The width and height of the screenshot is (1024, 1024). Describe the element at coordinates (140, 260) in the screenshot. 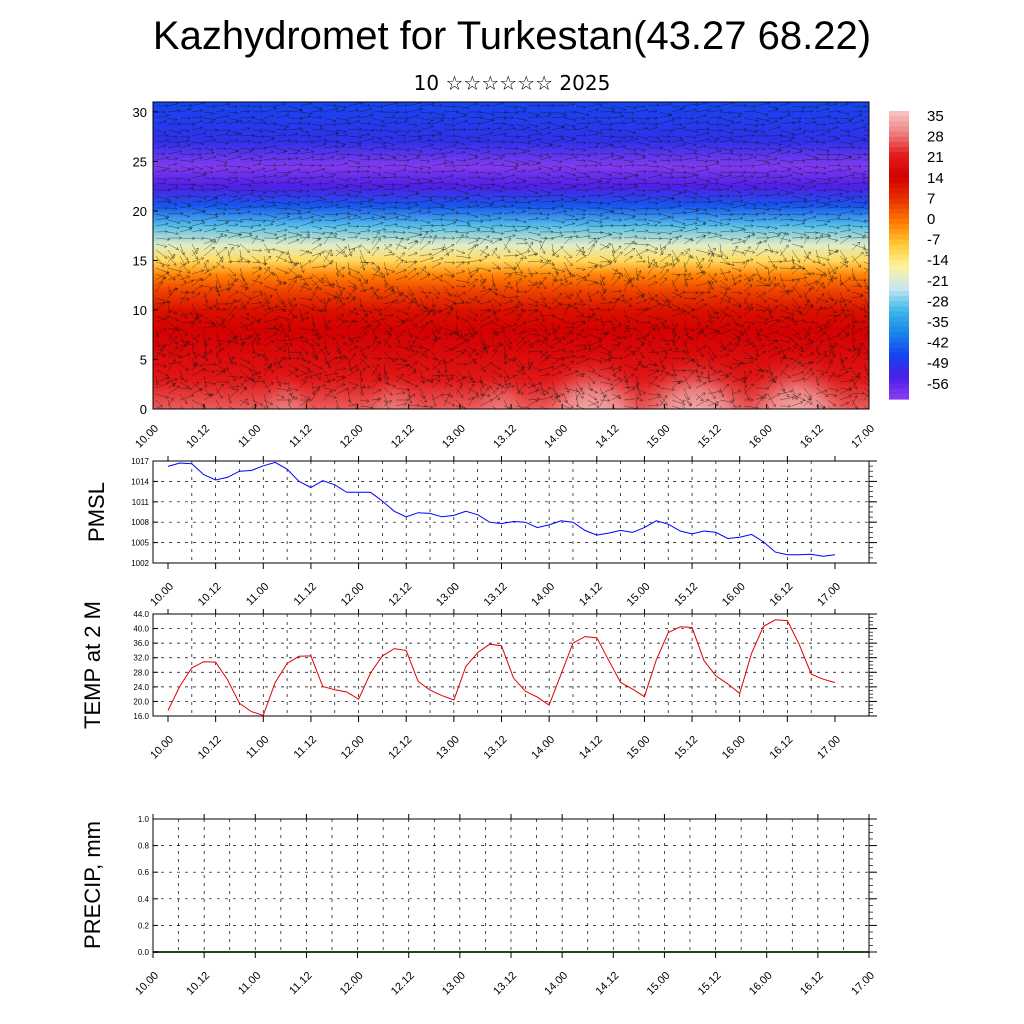

I see `heatmap-y-tick-label: 15` at that location.